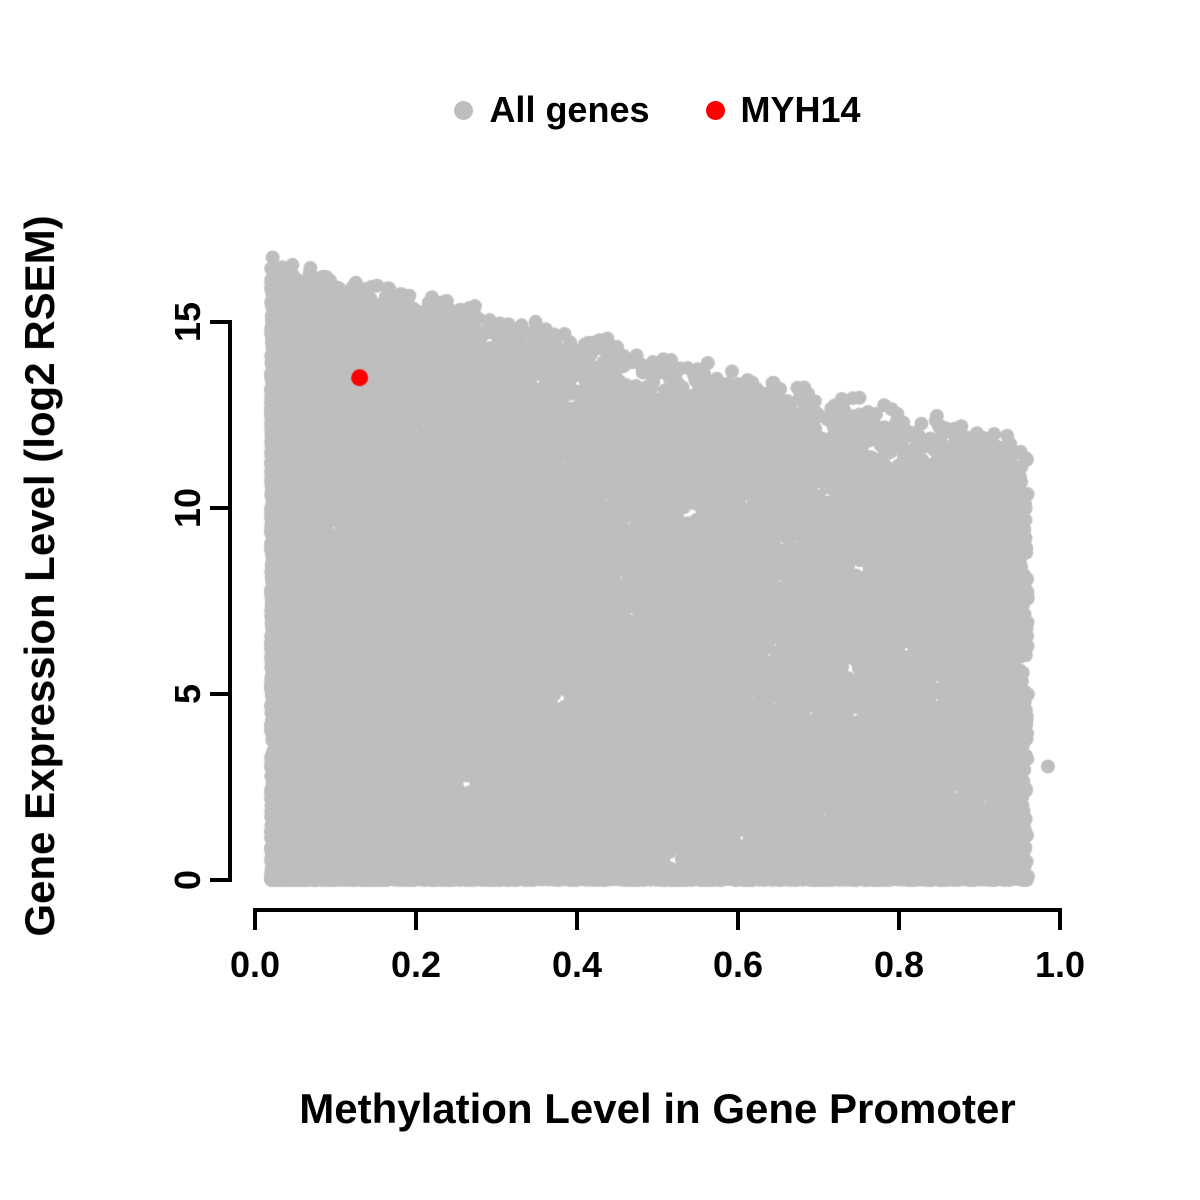 The image size is (1200, 1200). What do you see at coordinates (738, 920) in the screenshot?
I see `x-tick-0.6` at bounding box center [738, 920].